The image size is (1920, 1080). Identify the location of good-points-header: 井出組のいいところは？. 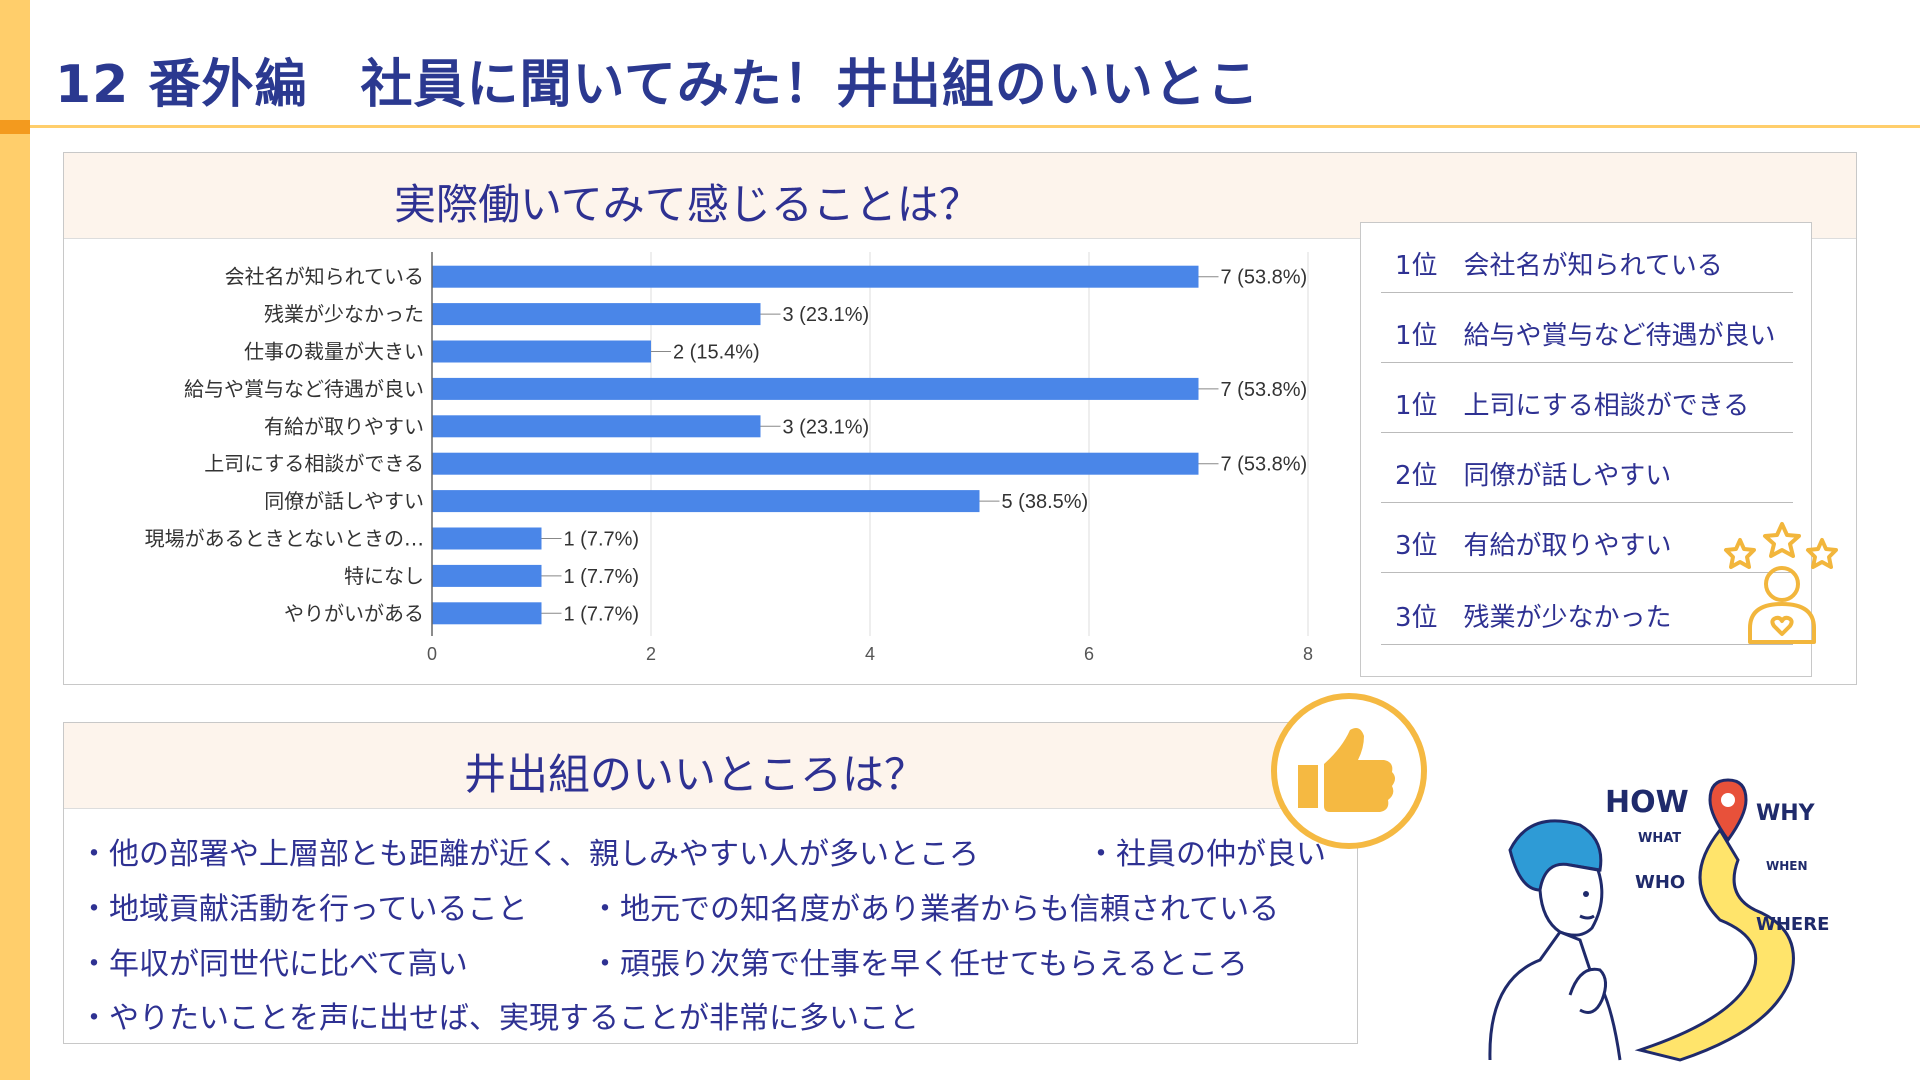
(710, 766).